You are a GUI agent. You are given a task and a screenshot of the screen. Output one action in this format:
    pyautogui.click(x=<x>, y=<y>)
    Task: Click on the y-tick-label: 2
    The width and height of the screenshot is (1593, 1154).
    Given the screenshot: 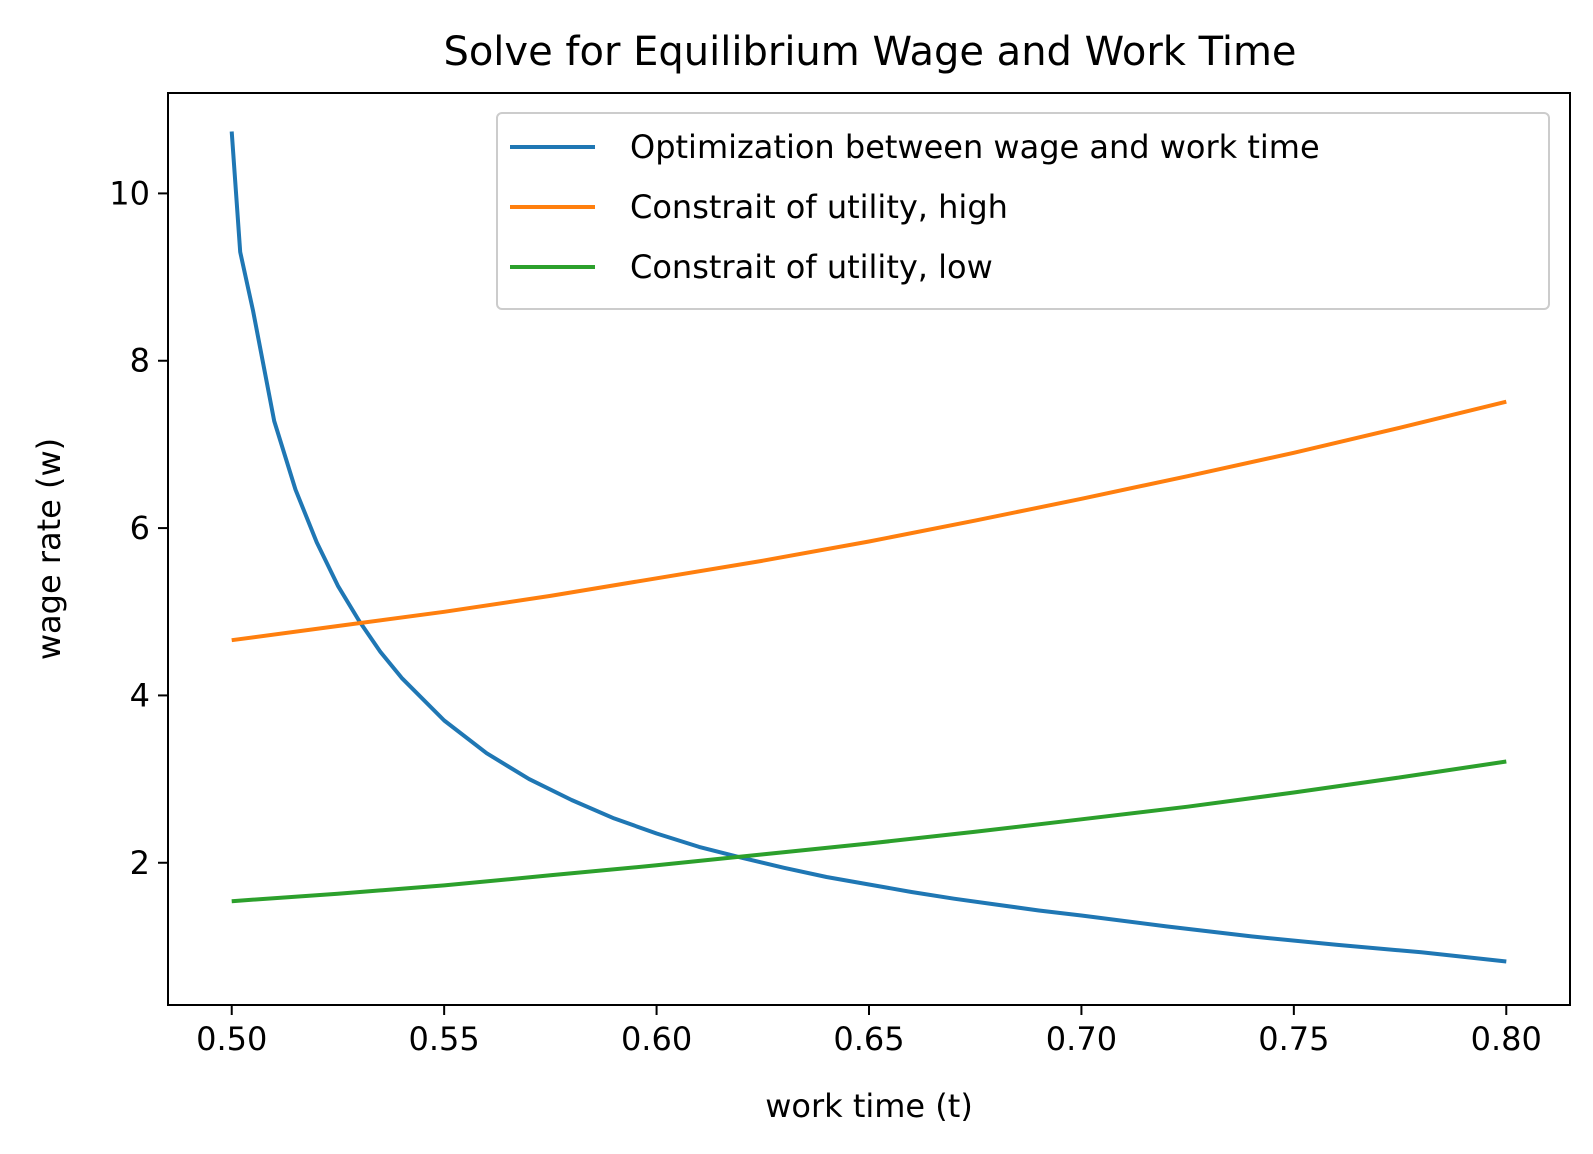 What is the action you would take?
    pyautogui.click(x=140, y=863)
    